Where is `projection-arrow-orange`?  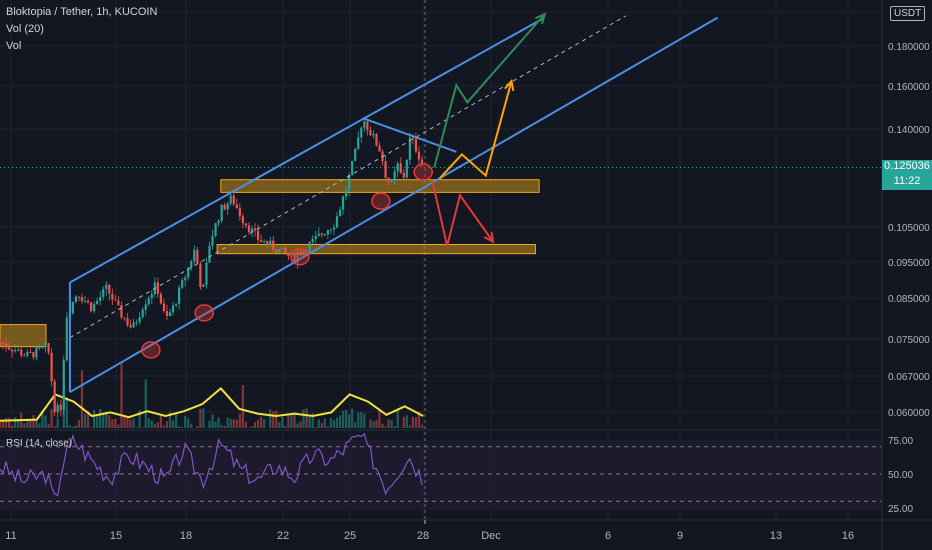
projection-arrow-orange is located at coordinates (476, 129).